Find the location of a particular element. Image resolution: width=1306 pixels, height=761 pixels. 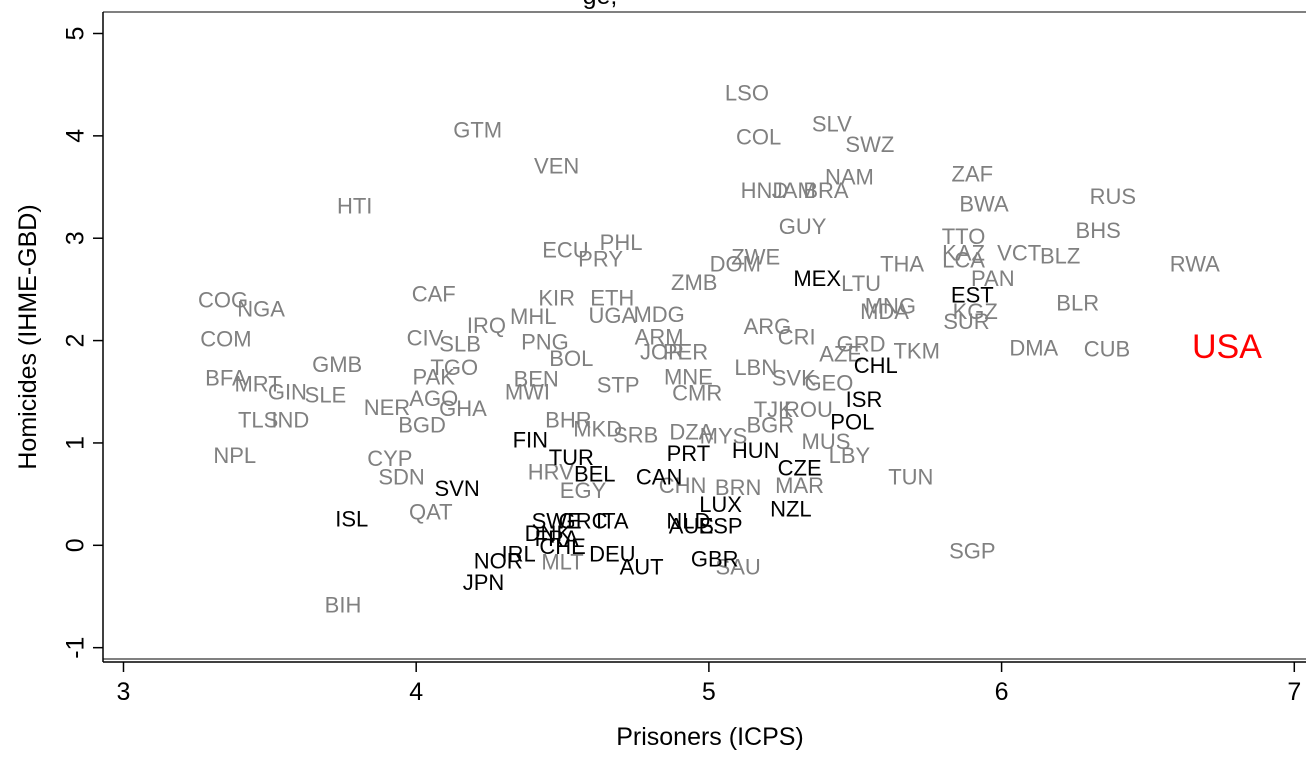

point-label: MYS is located at coordinates (724, 436).